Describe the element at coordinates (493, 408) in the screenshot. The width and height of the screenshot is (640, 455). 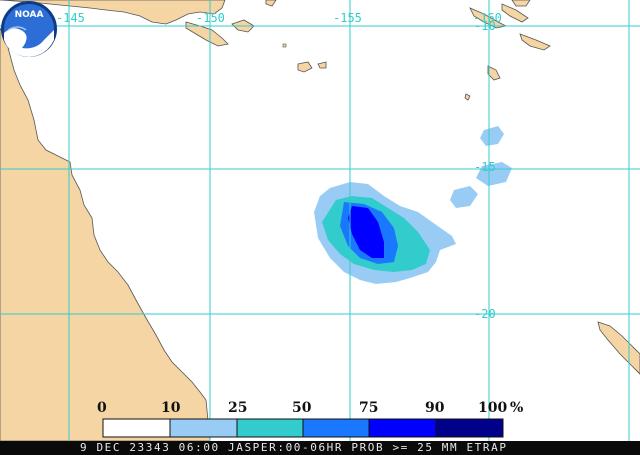
I see `legend-tick-label: 100` at that location.